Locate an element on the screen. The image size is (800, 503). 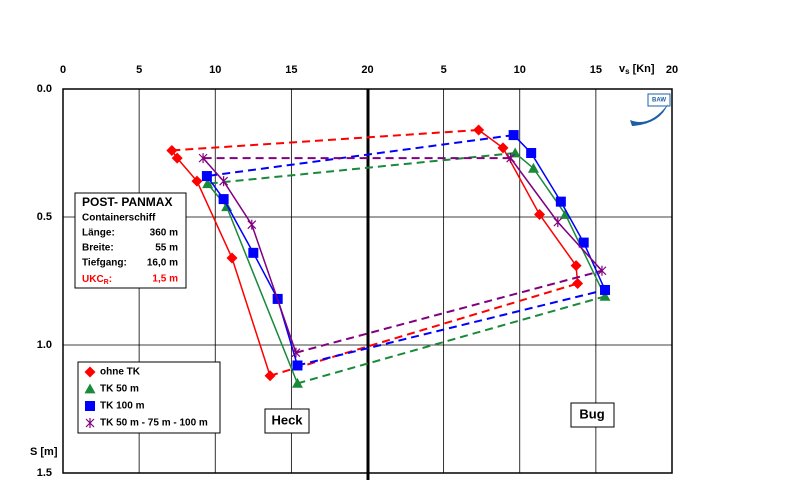
info-value: 360 m is located at coordinates (164, 233).